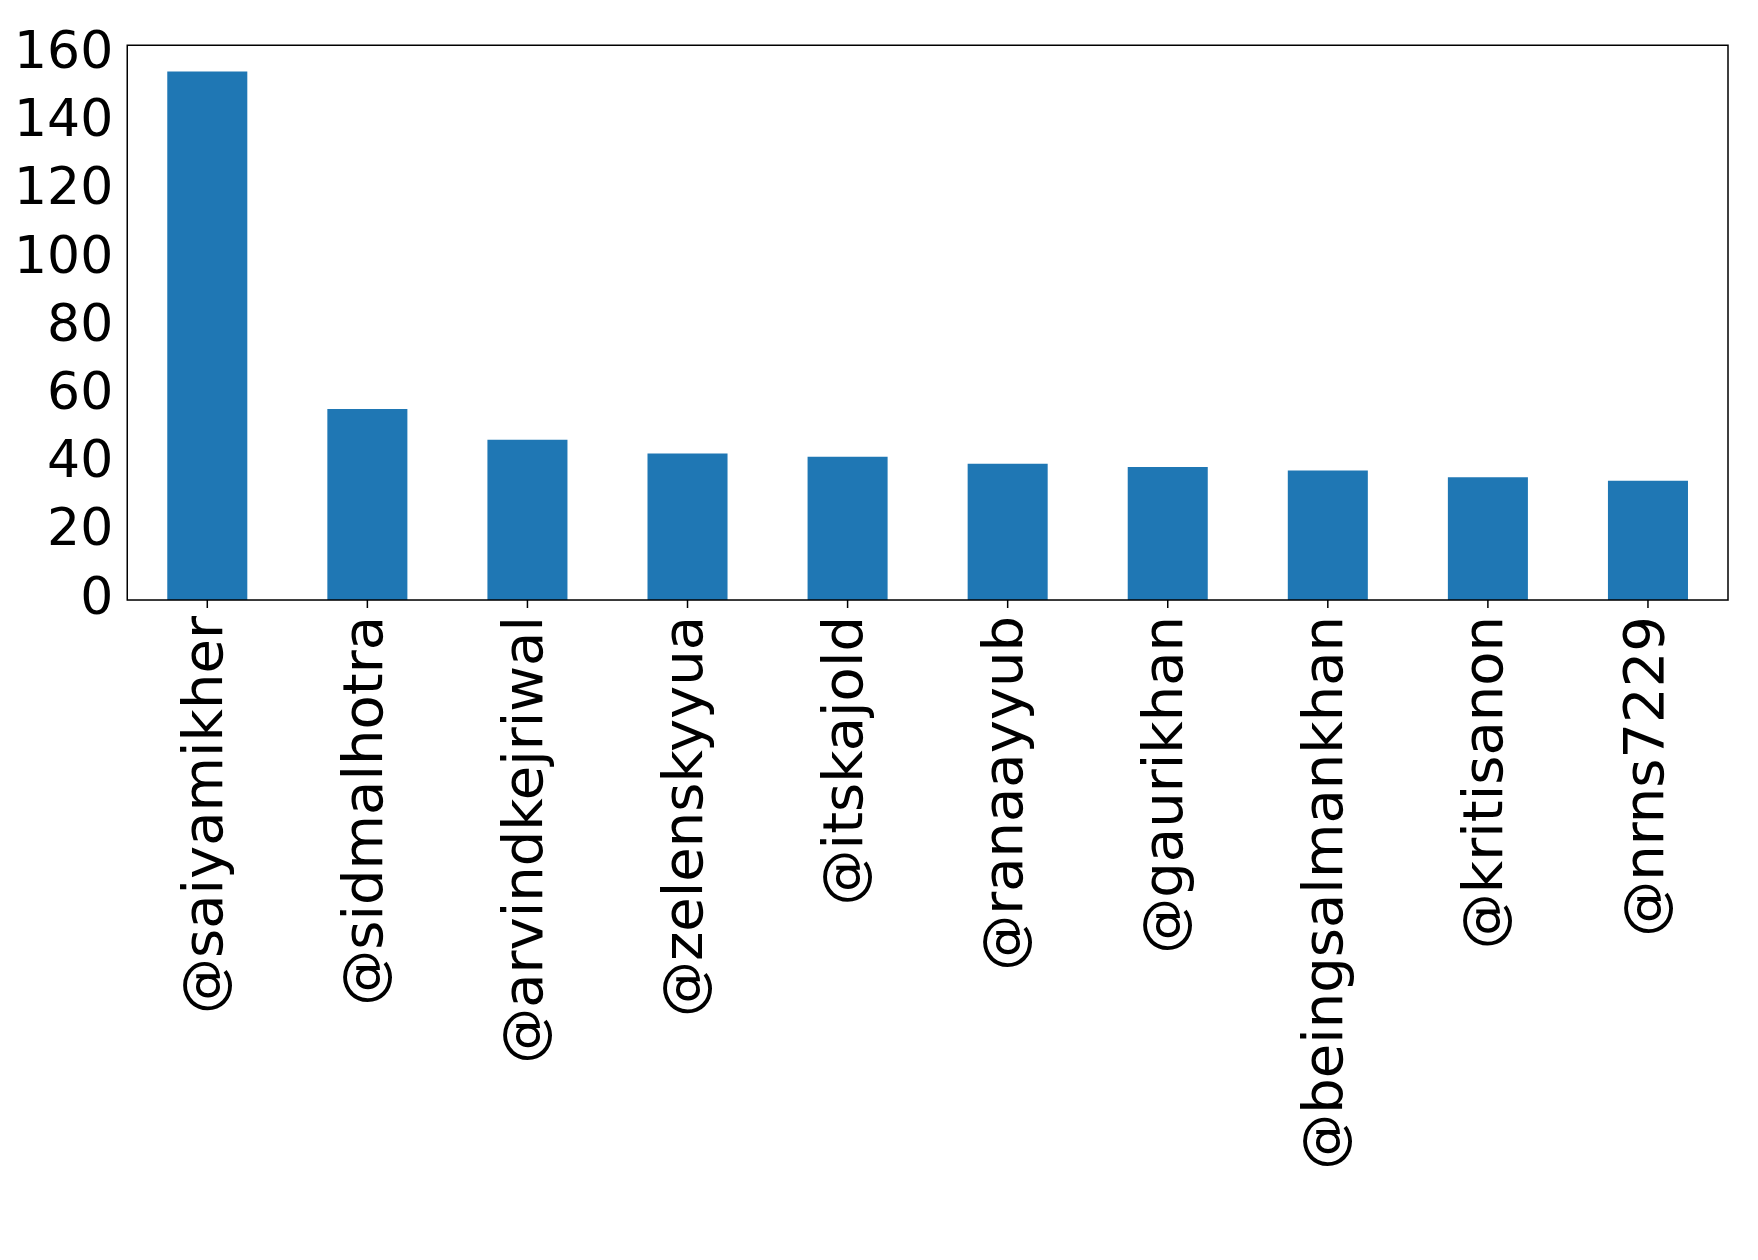 Image resolution: width=1758 pixels, height=1260 pixels. What do you see at coordinates (80, 459) in the screenshot?
I see `y-tick-label: 40` at bounding box center [80, 459].